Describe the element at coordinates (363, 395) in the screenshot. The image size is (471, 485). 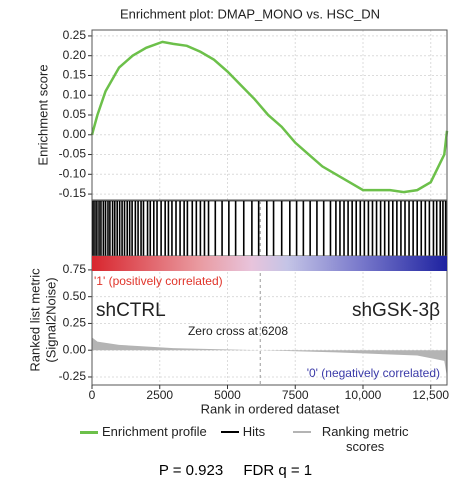
I see `x-tick-label: 10,000` at that location.